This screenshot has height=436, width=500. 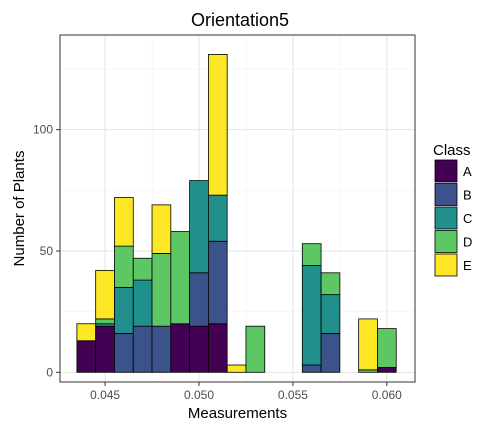 What do you see at coordinates (47, 251) in the screenshot?
I see `y-tick-label: 50` at bounding box center [47, 251].